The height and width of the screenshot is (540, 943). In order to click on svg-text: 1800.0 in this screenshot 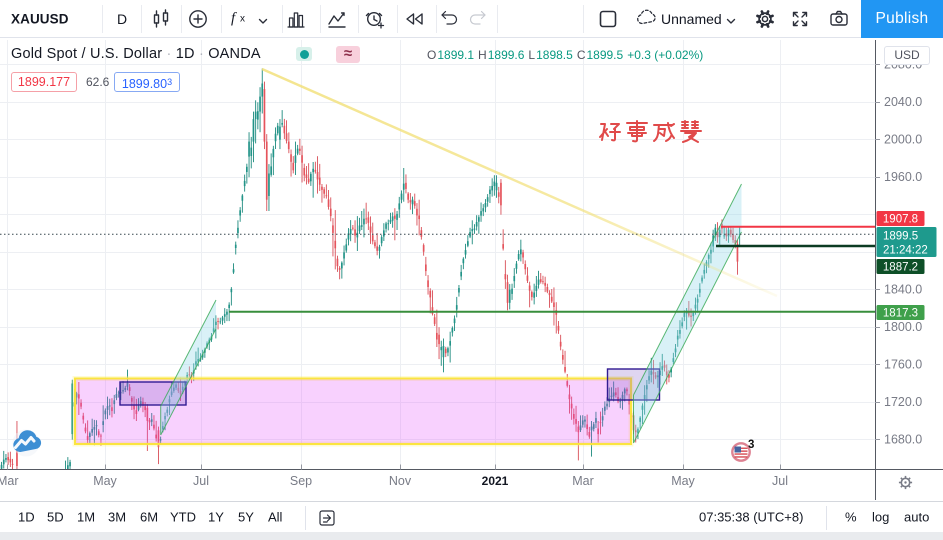, I will do `click(903, 327)`.